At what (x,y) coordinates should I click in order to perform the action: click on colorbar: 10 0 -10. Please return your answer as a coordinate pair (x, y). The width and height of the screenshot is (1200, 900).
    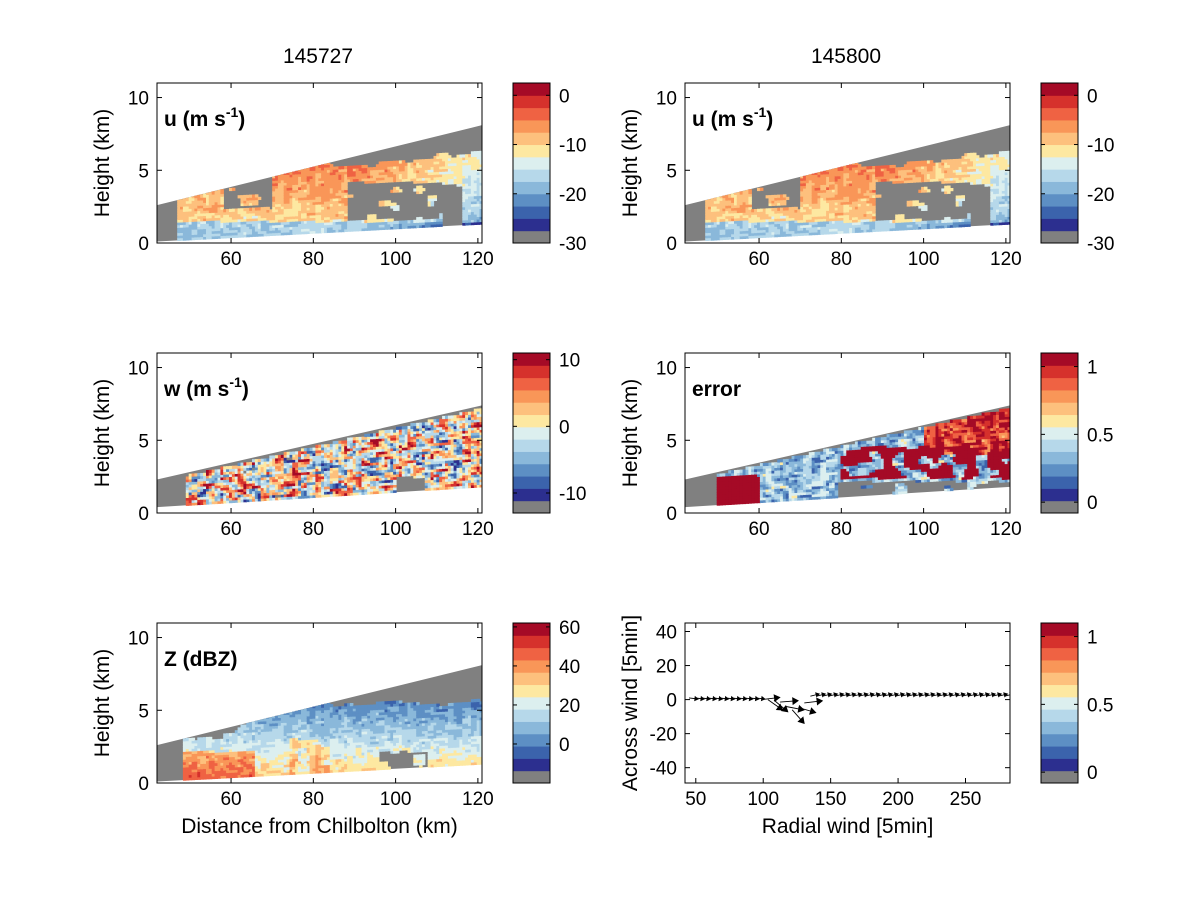
    Looking at the image, I should click on (549, 432).